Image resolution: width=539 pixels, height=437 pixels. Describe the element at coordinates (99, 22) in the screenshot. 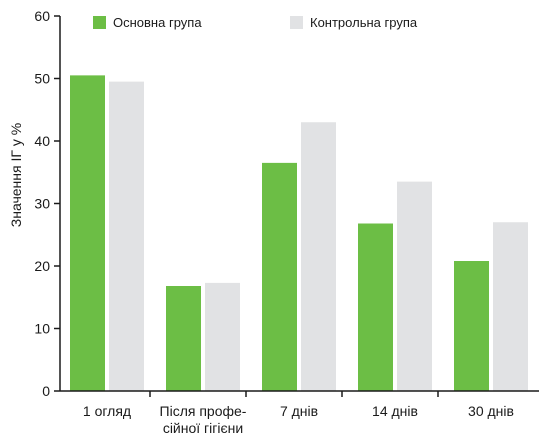

I see `legend-swatch-main-group` at that location.